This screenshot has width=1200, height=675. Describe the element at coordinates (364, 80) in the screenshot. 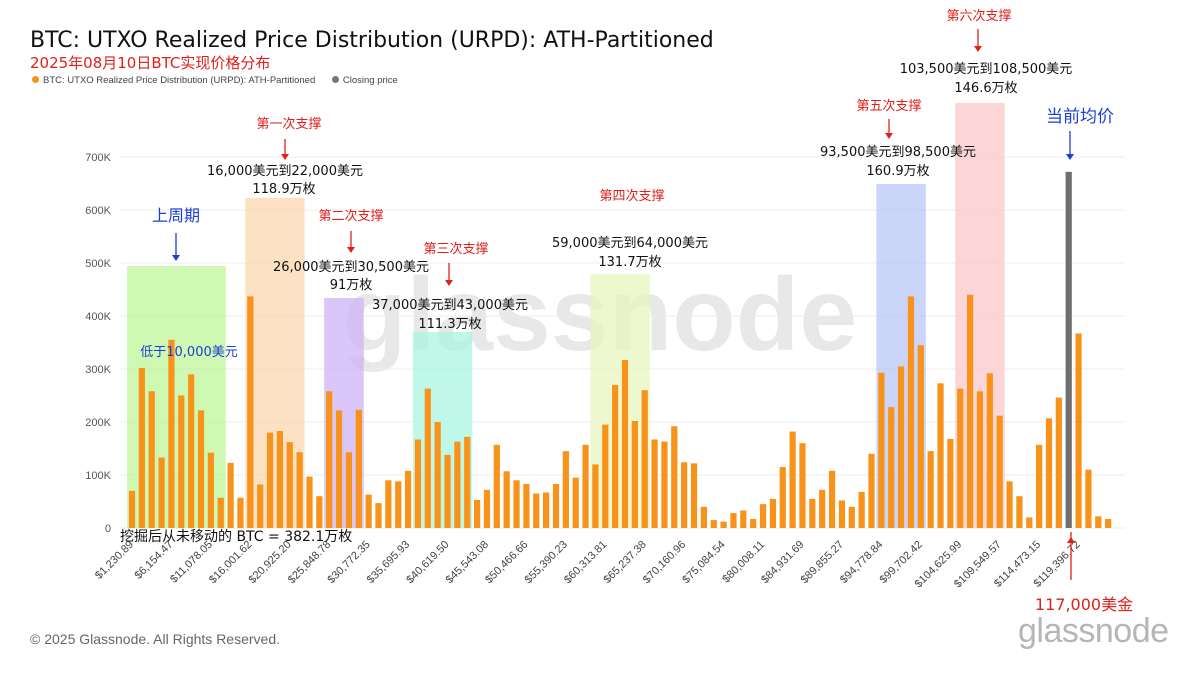

I see `legend-item-closing-price: Closing price` at that location.